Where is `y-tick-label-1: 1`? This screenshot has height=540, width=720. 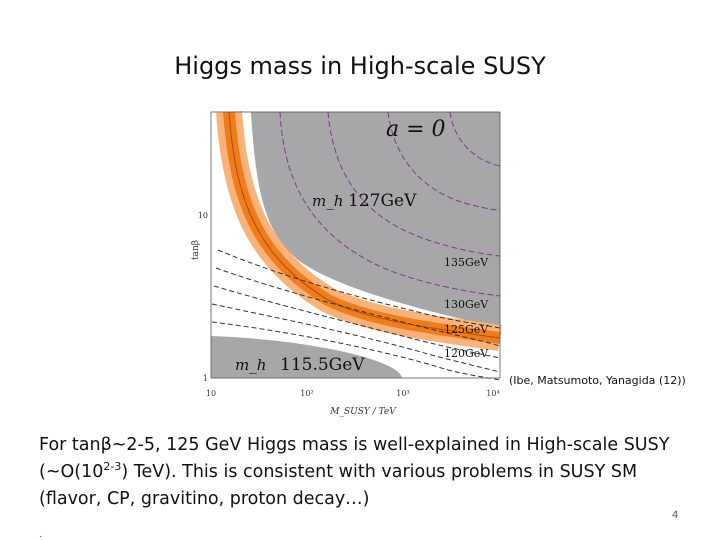 y-tick-label-1: 1 is located at coordinates (205, 378).